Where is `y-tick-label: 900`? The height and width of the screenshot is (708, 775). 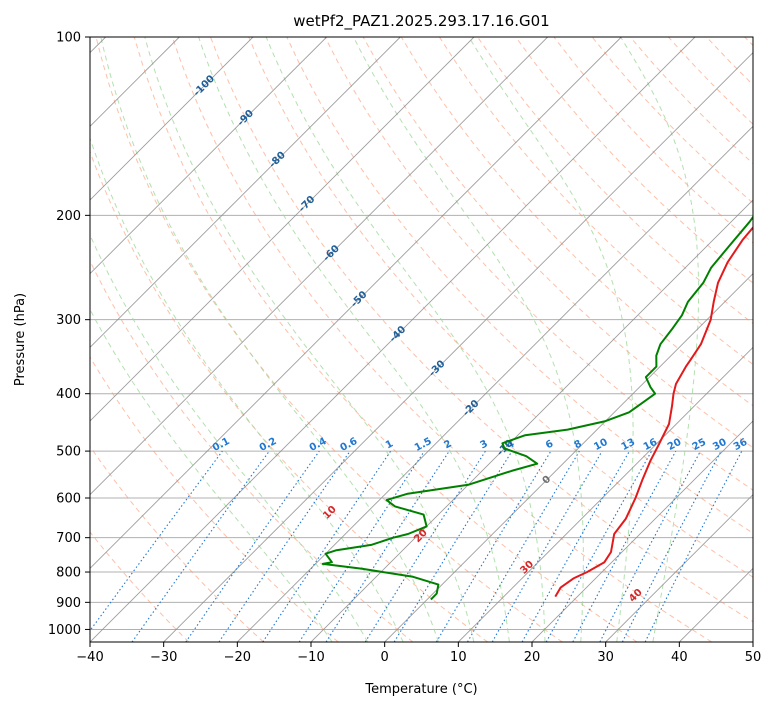
y-tick-label: 900 is located at coordinates (68, 603).